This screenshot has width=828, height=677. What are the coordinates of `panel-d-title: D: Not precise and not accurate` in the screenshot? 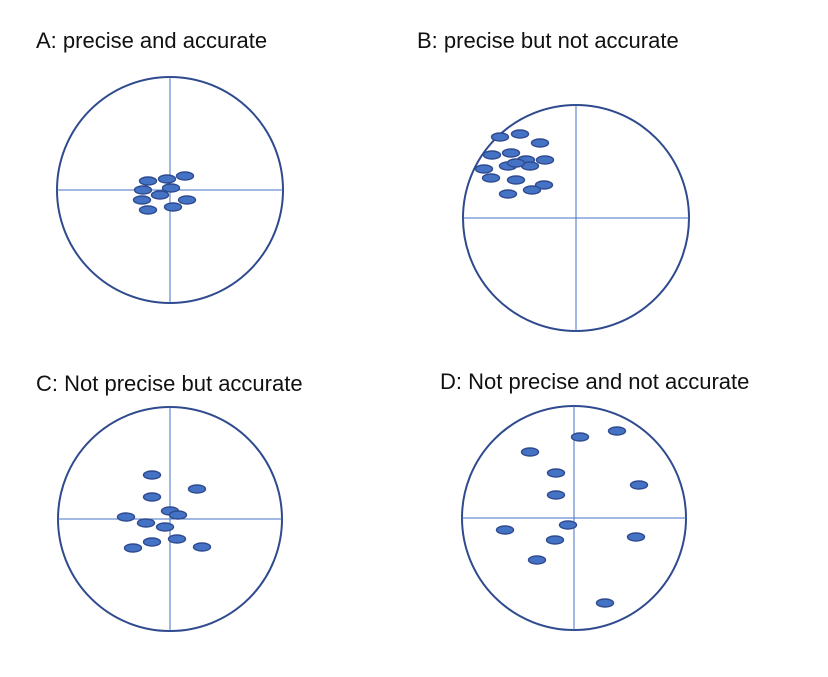 It's located at (595, 381).